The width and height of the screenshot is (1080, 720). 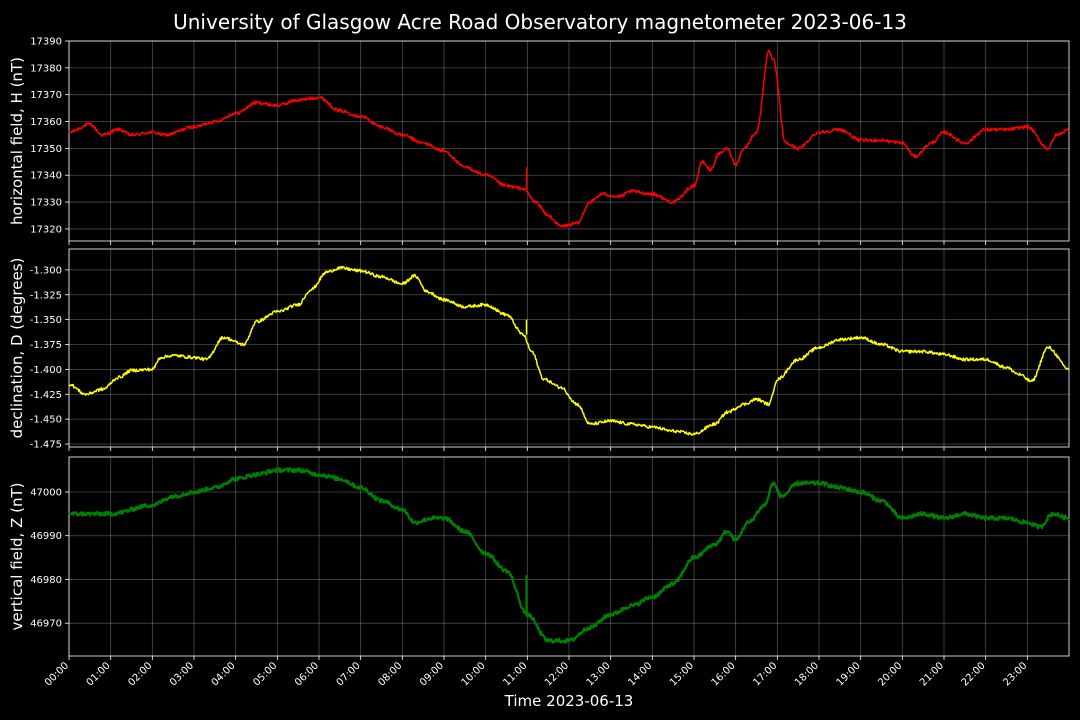 What do you see at coordinates (46, 203) in the screenshot?
I see `y-tick-label: 17330` at bounding box center [46, 203].